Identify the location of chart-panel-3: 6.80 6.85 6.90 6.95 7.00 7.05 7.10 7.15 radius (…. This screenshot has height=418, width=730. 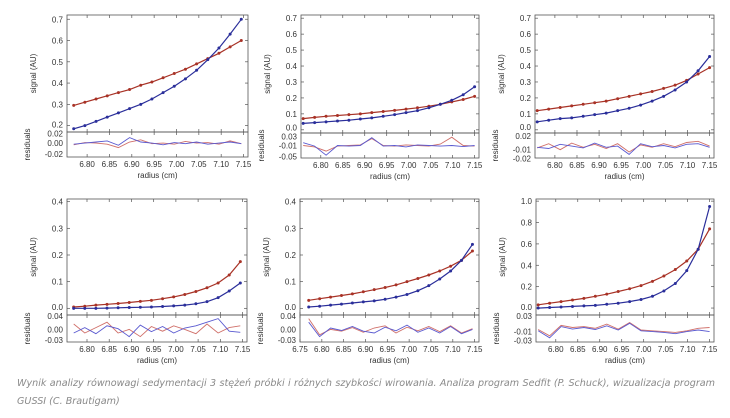
(604, 97).